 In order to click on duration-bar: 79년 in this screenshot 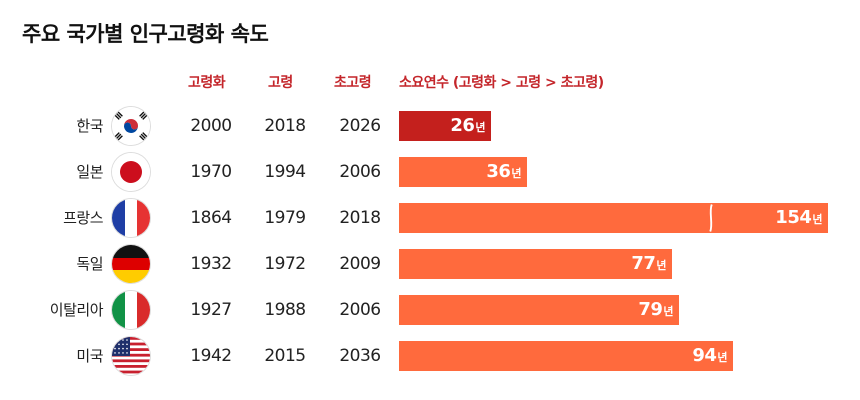, I will do `click(539, 310)`.